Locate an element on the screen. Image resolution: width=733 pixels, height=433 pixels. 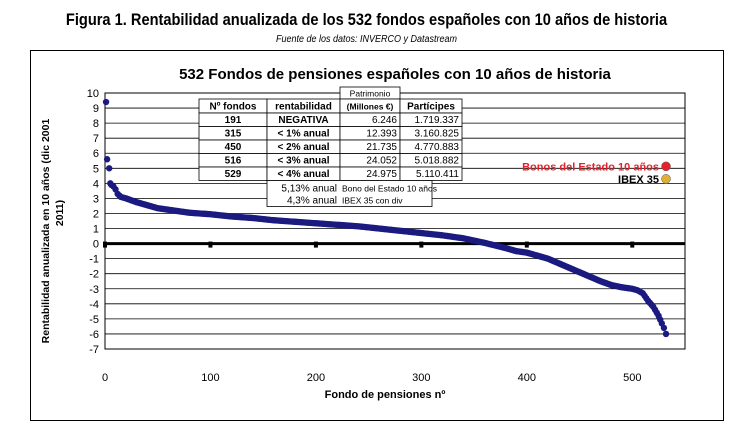
table-extra-text: IBEX 35 con div is located at coordinates (372, 201).